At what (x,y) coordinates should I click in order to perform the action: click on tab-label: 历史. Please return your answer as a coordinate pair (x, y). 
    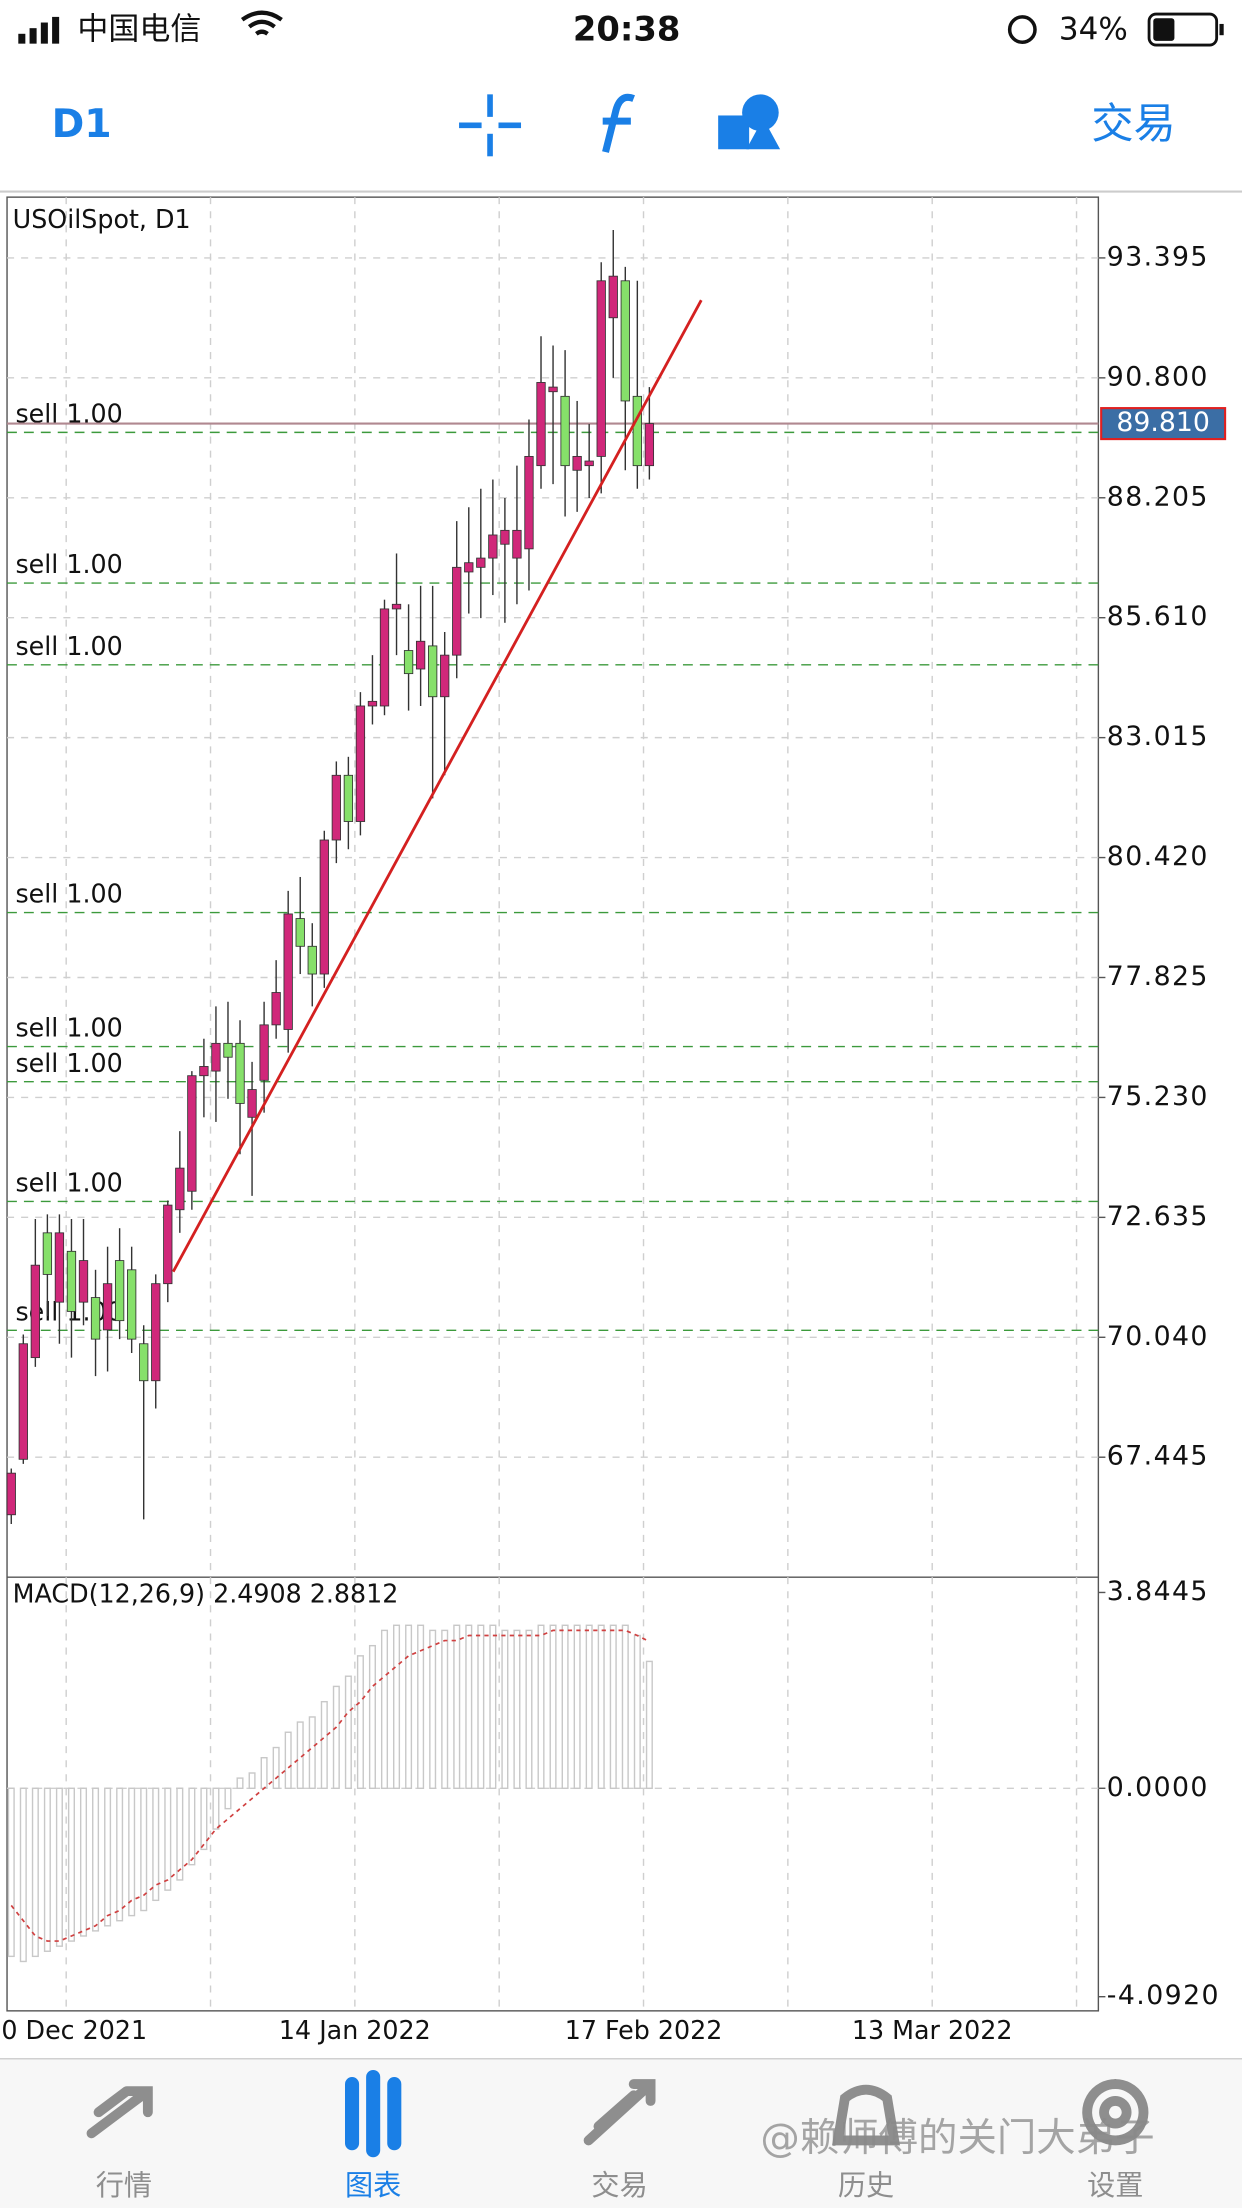
    Looking at the image, I should click on (866, 2185).